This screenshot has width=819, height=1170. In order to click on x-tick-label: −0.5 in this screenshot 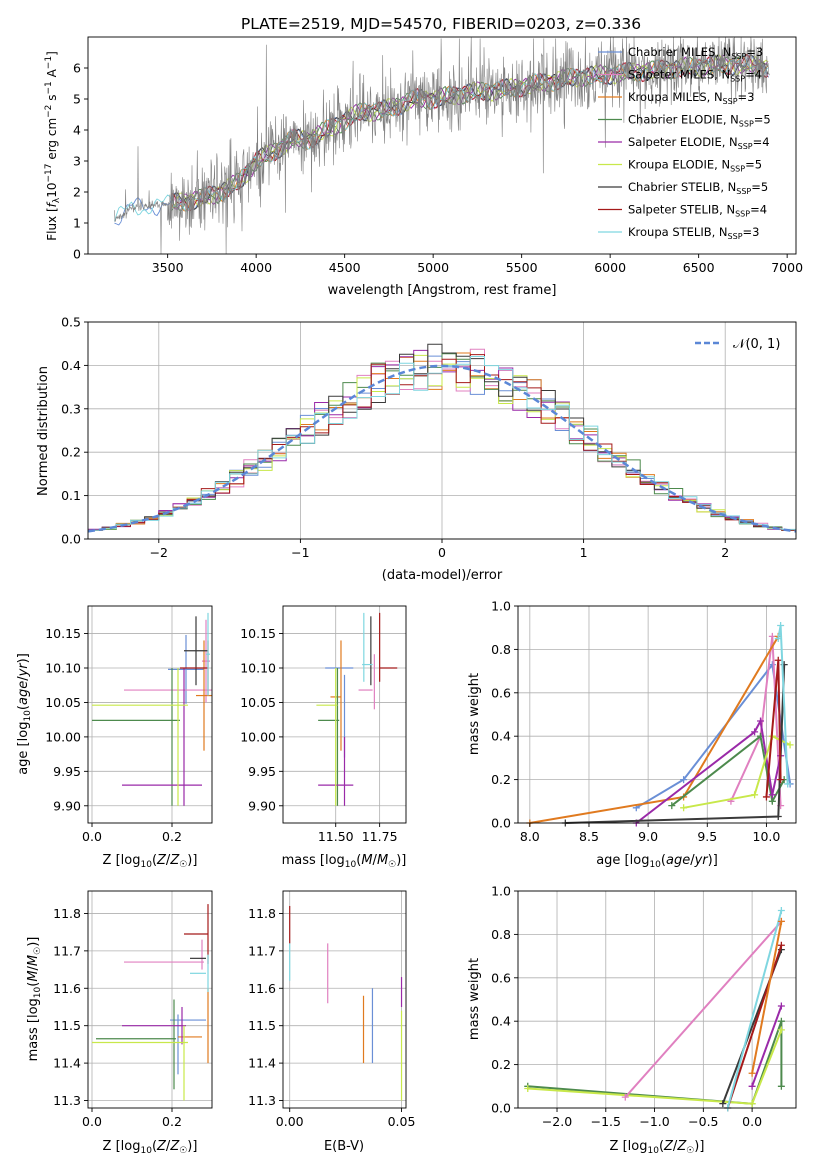, I will do `click(703, 1121)`.